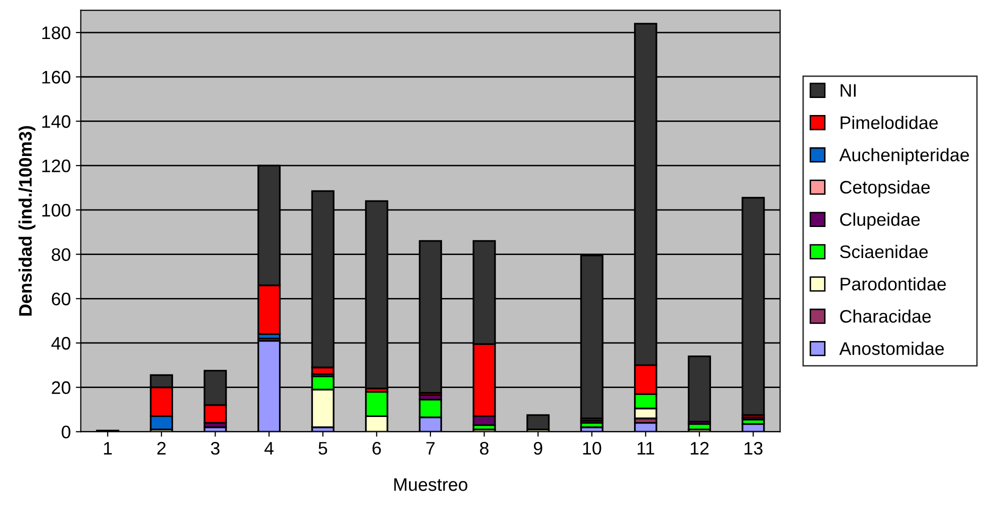  What do you see at coordinates (885, 189) in the screenshot?
I see `legend-label: Cetopsidae` at bounding box center [885, 189].